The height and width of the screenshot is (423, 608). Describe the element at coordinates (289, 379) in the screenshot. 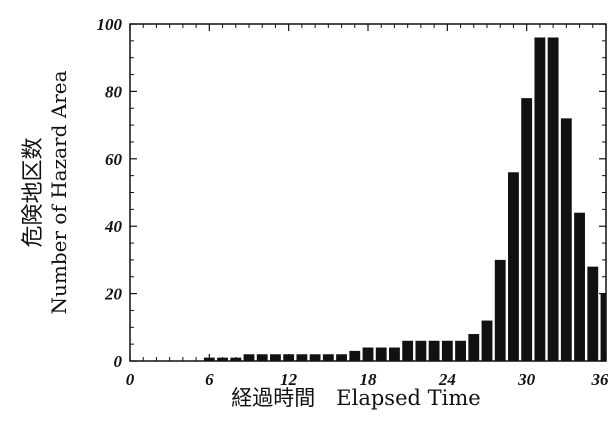

I see `x-tick-label: 12` at that location.